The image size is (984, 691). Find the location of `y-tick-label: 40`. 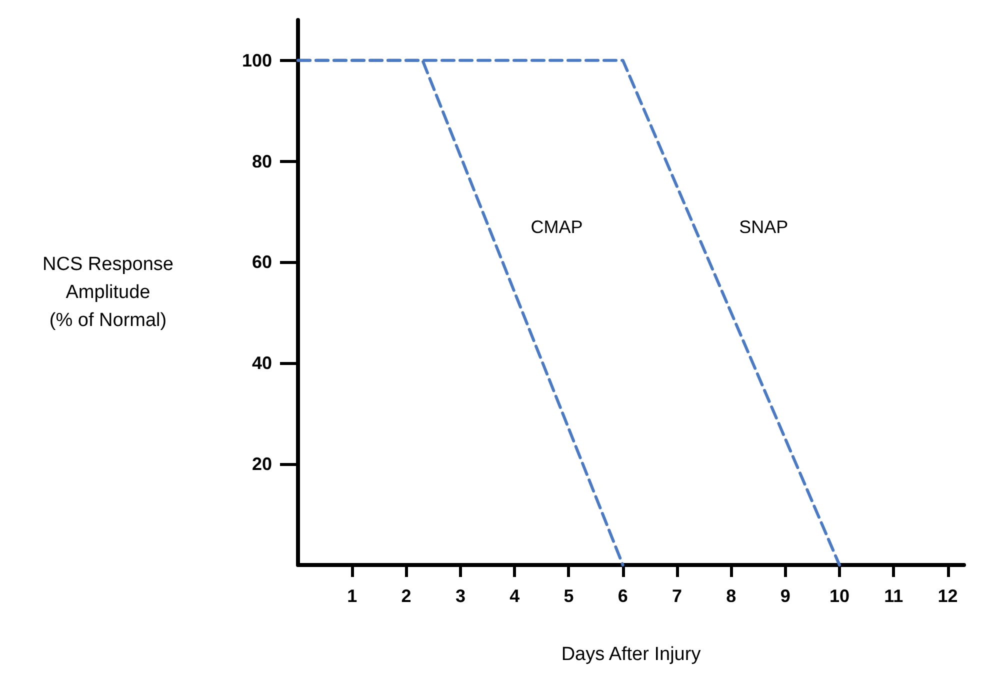

y-tick-label: 40 is located at coordinates (262, 363).